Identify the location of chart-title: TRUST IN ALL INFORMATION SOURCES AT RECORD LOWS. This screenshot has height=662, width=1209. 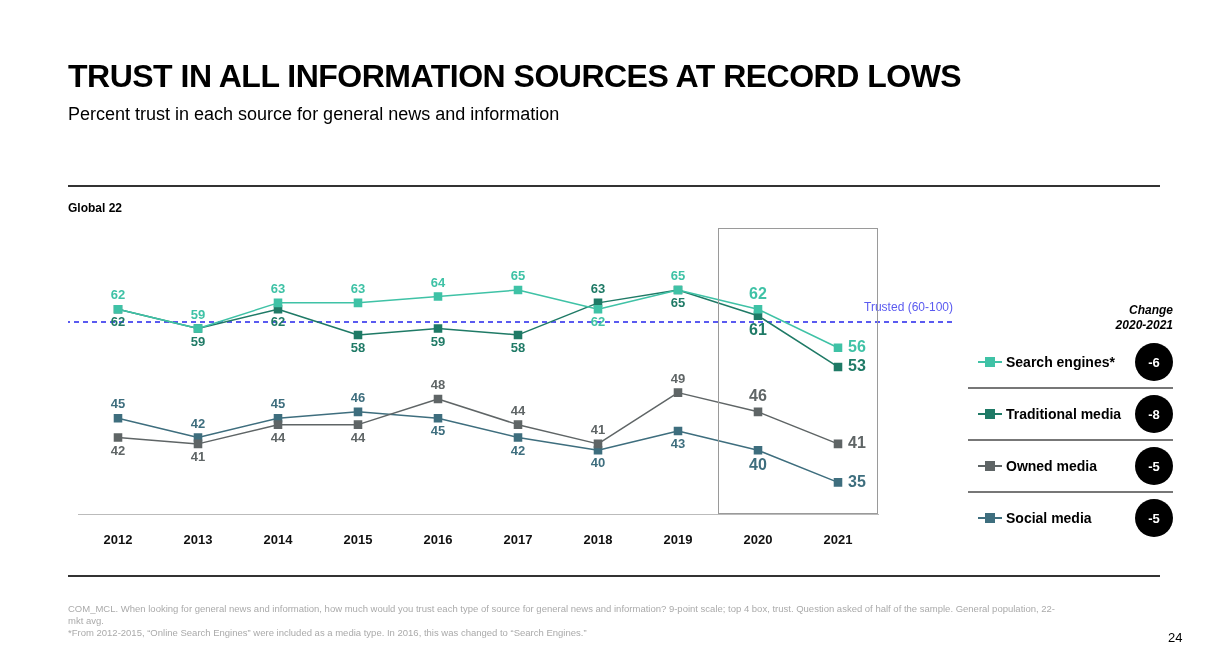
(515, 76).